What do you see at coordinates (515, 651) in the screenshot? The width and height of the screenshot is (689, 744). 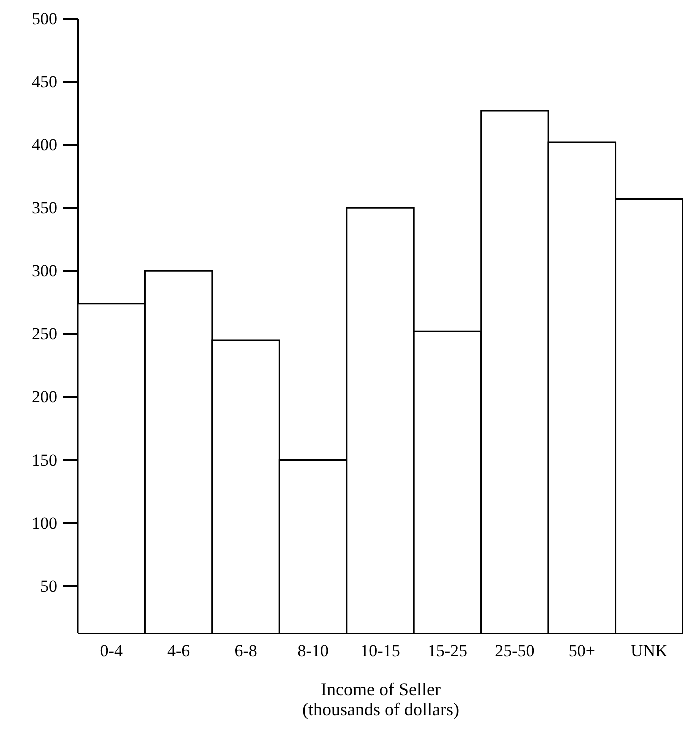 I see `x-tick-label: 25-50` at bounding box center [515, 651].